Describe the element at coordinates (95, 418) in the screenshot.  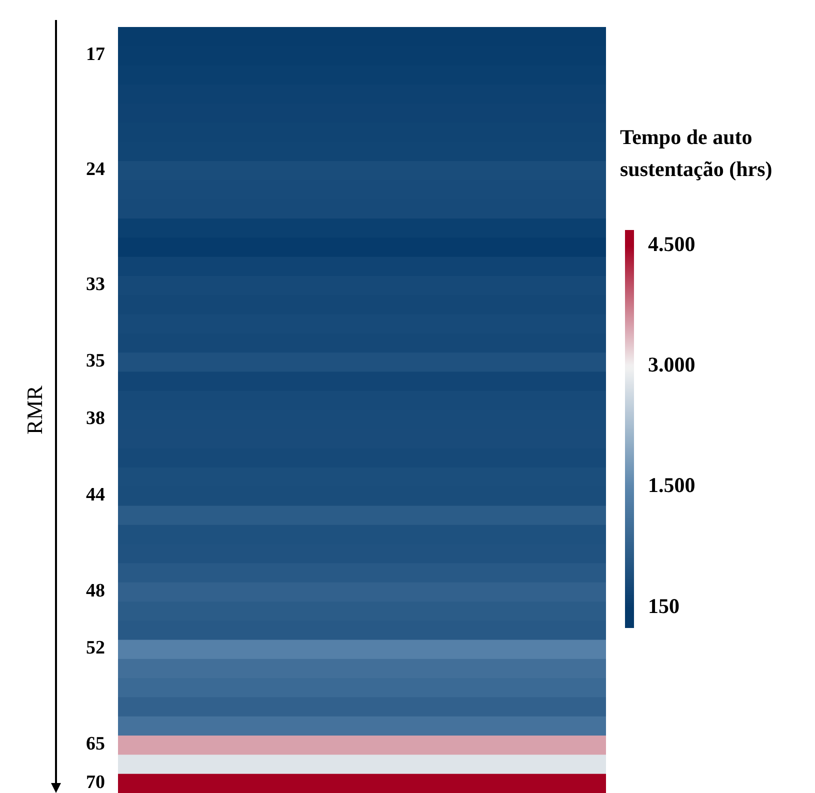
I see `y-tick-label: 38` at that location.